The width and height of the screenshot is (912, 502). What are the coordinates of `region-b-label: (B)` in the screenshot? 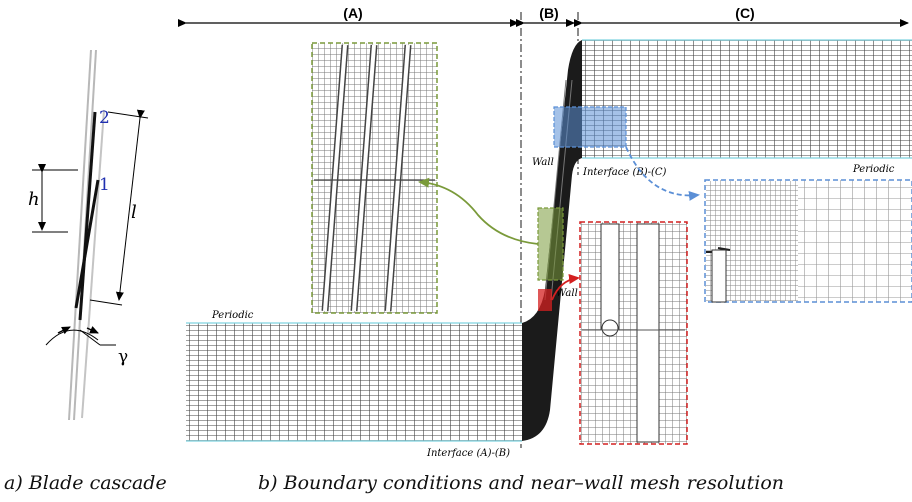 It's located at (548, 13).